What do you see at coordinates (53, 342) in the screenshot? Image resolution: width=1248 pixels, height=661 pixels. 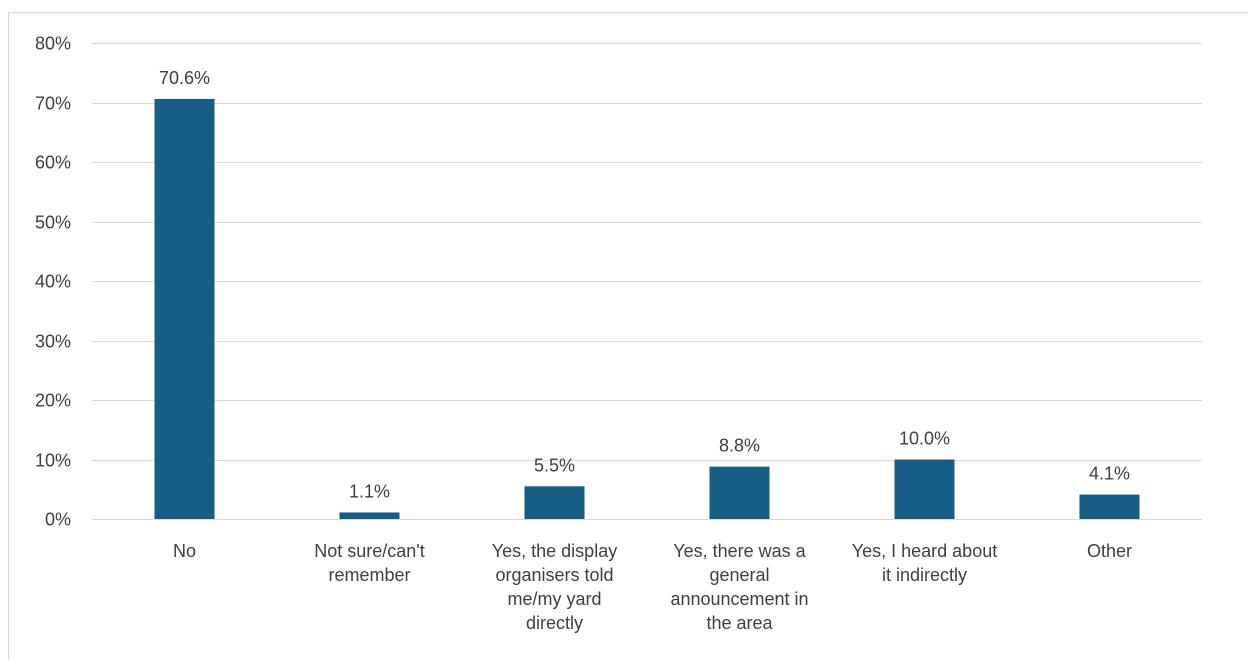 I see `y-tick-label: 30%` at bounding box center [53, 342].